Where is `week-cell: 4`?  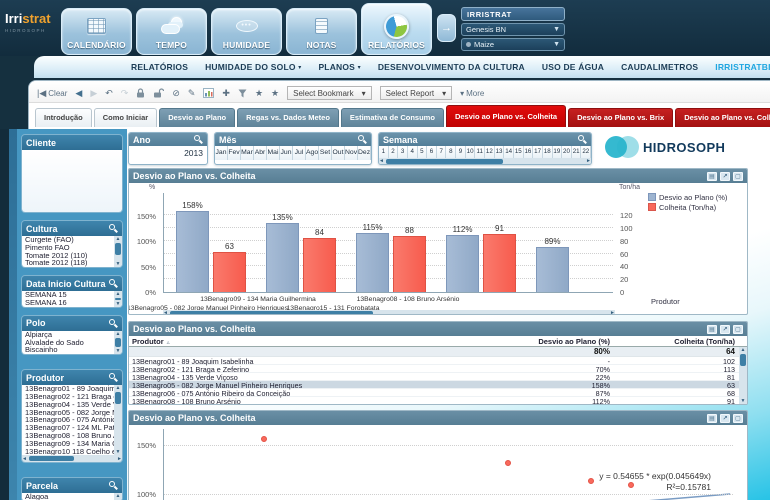
week-cell: 4 is located at coordinates (412, 152).